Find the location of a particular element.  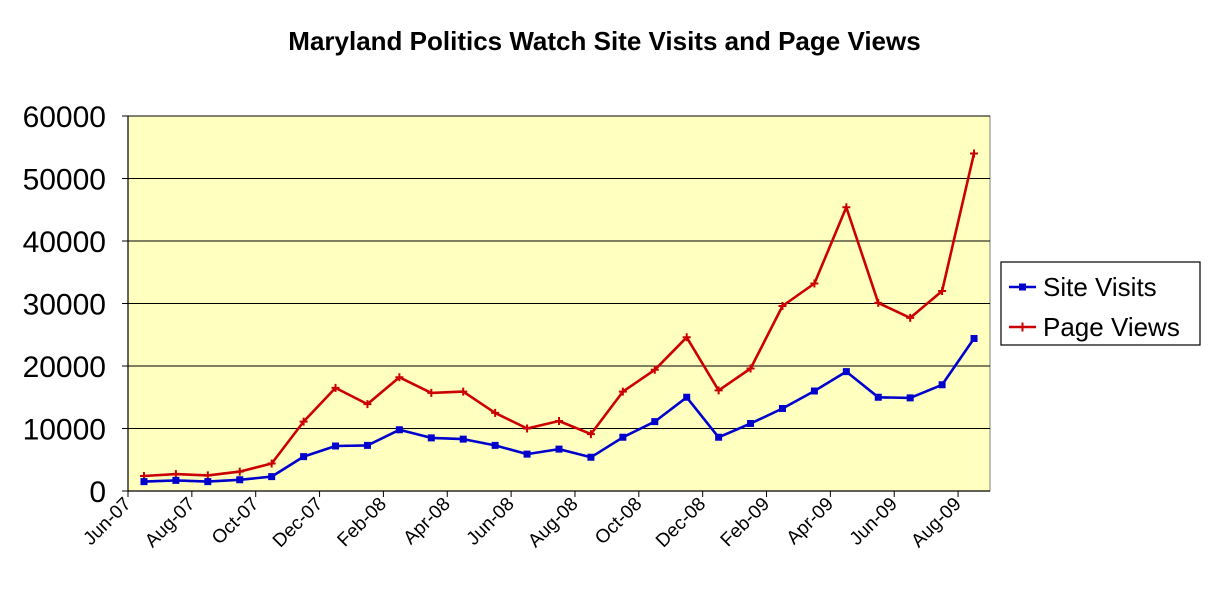

x-tick-label: Oct-08 is located at coordinates (618, 521).